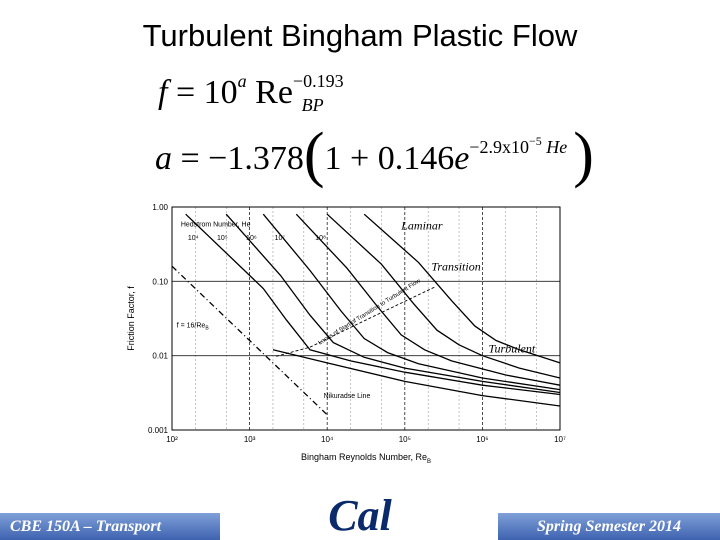 This screenshot has height=540, width=720. I want to click on cal-logo-text: Cal, so click(360, 515).